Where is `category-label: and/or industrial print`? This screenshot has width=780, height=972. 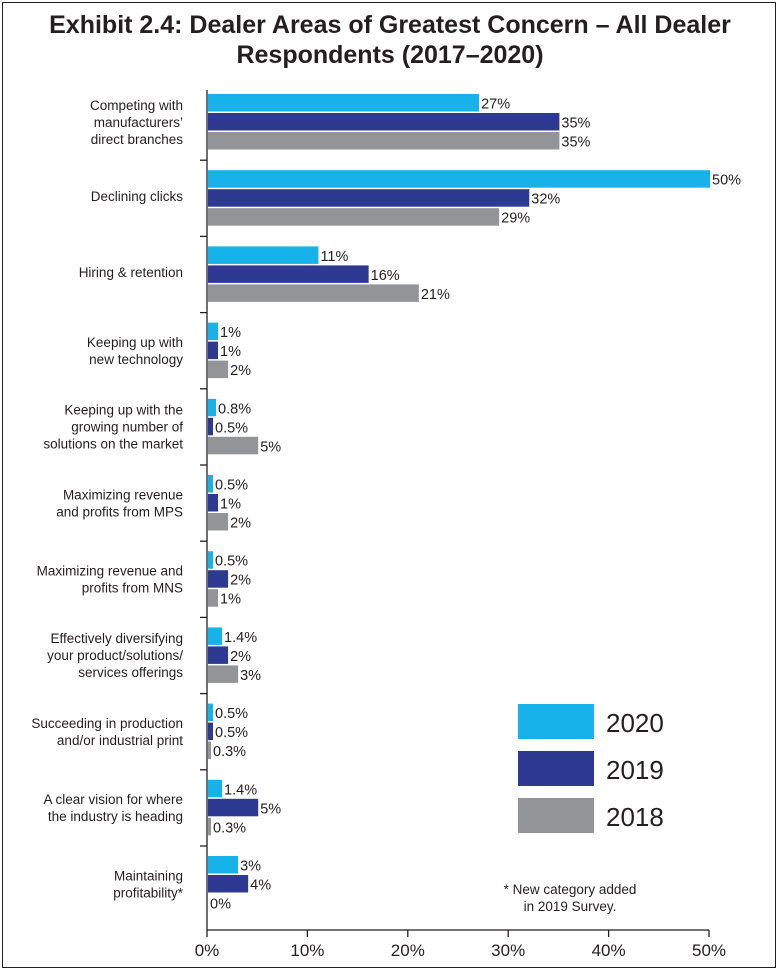 category-label: and/or industrial print is located at coordinates (120, 740).